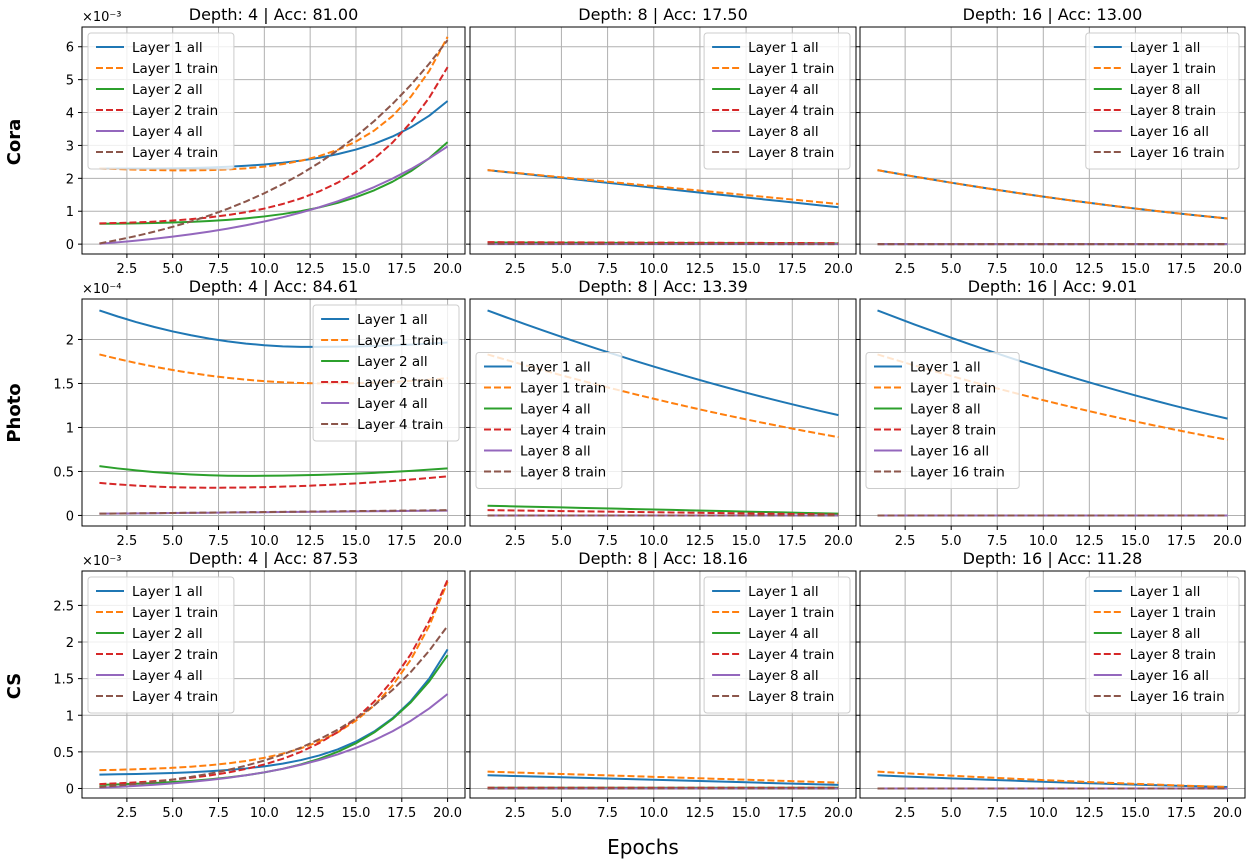  What do you see at coordinates (70, 81) in the screenshot?
I see `y-tick-label: 5` at bounding box center [70, 81].